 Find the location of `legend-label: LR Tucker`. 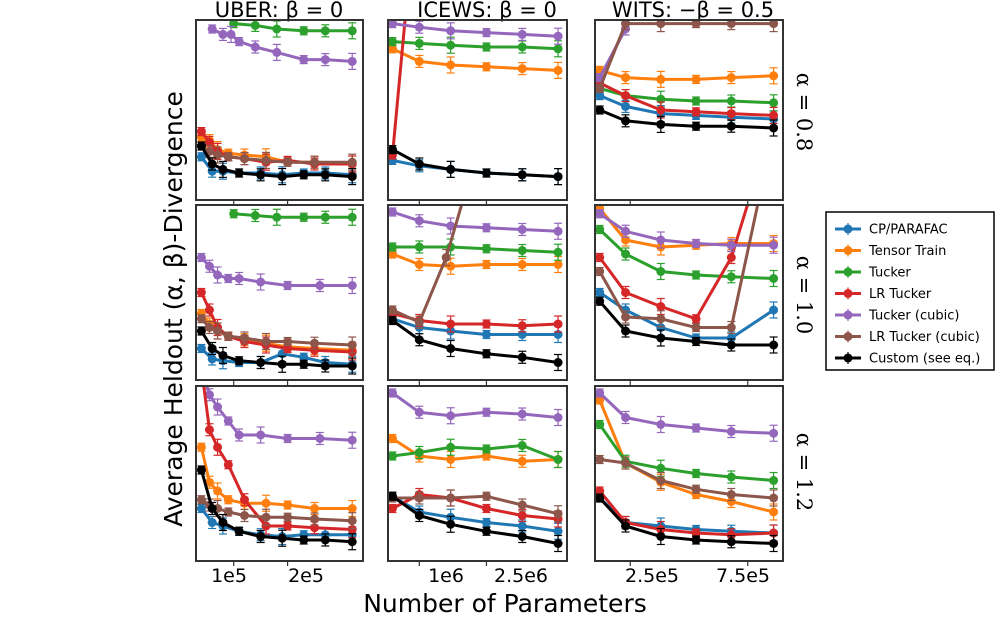

legend-label: LR Tucker is located at coordinates (900, 294).